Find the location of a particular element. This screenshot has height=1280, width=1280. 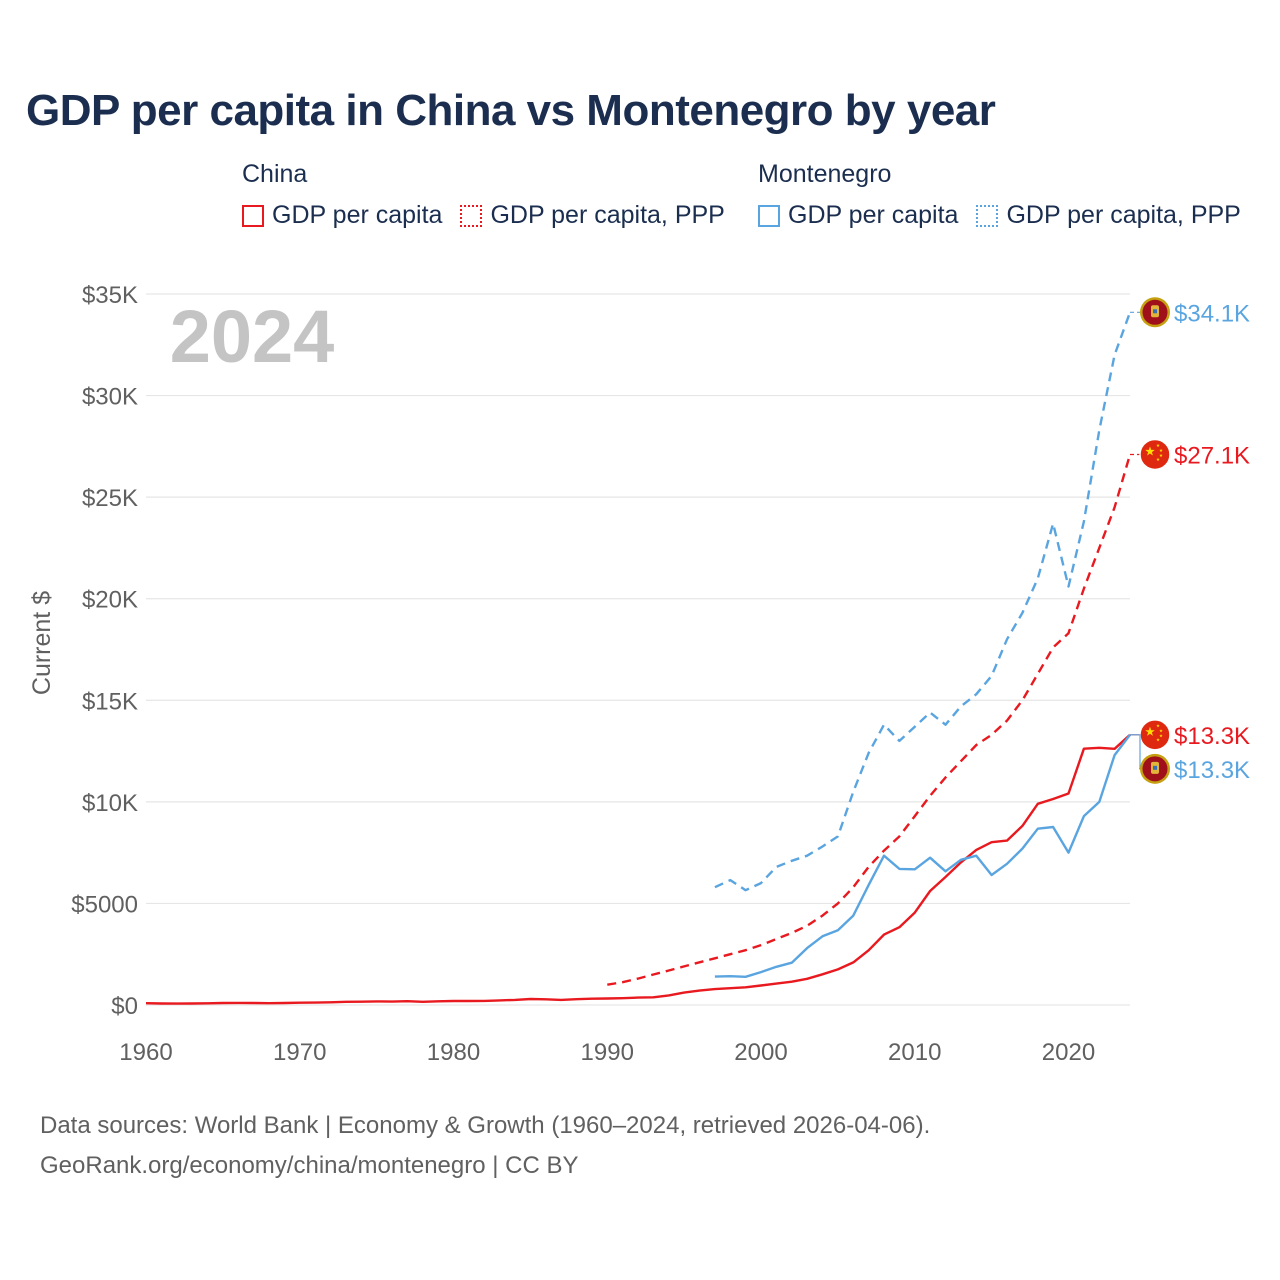

legend-group-label: Montenegro is located at coordinates (825, 174).